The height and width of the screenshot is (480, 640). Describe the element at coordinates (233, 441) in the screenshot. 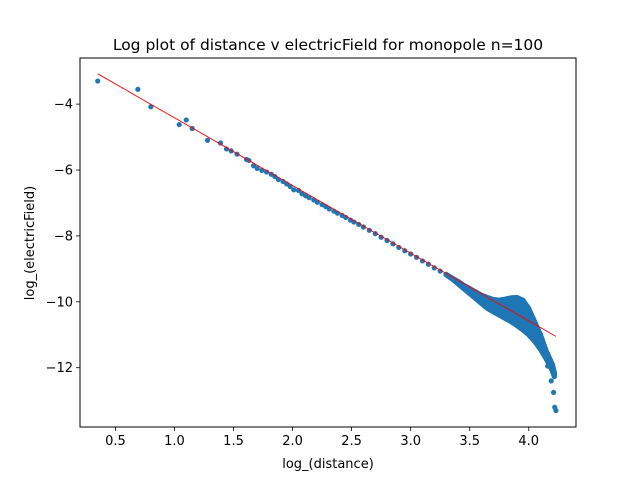

I see `x-tick-label: 1.5` at that location.